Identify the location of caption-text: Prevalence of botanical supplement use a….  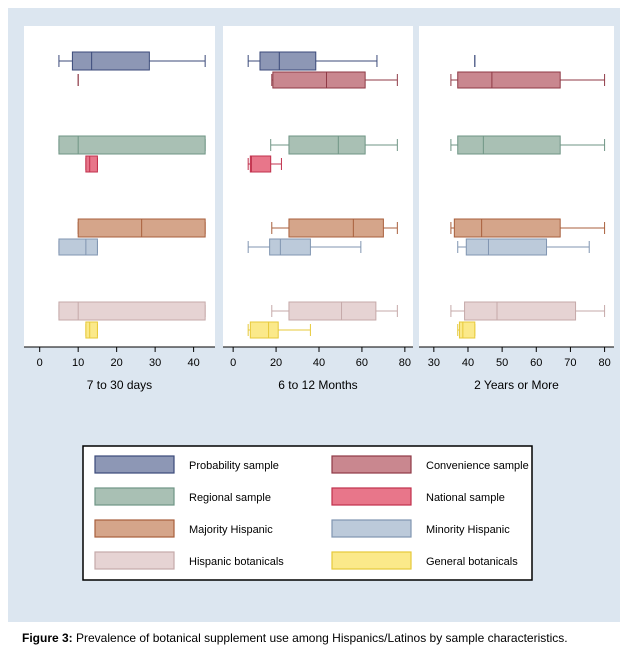
(320, 638).